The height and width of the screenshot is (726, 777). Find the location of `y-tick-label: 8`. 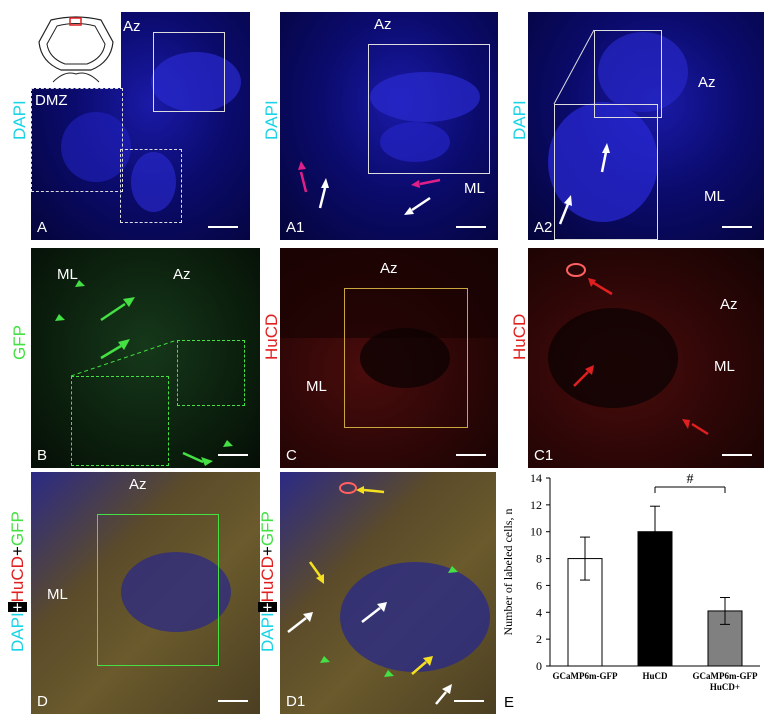

y-tick-label: 8 is located at coordinates (539, 559).